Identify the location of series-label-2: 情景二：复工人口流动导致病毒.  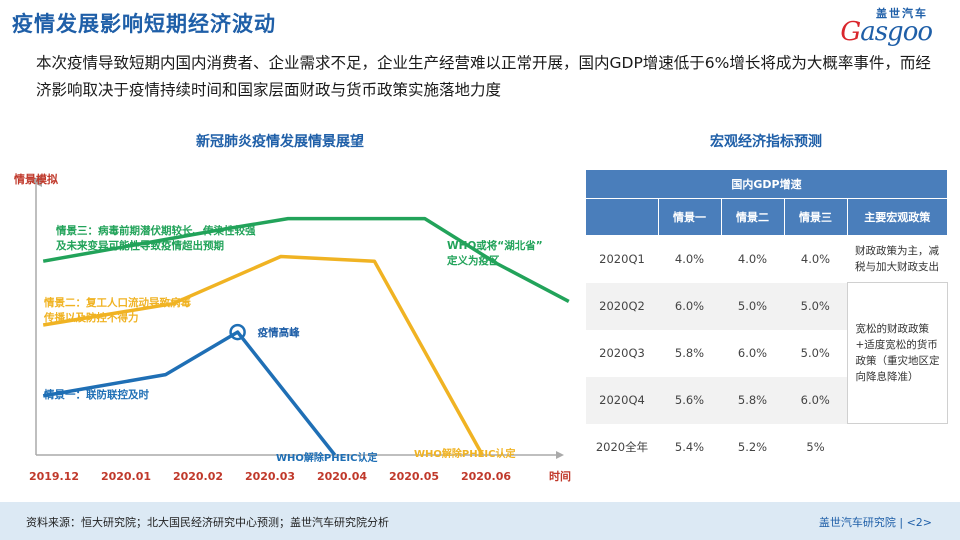
(117, 302).